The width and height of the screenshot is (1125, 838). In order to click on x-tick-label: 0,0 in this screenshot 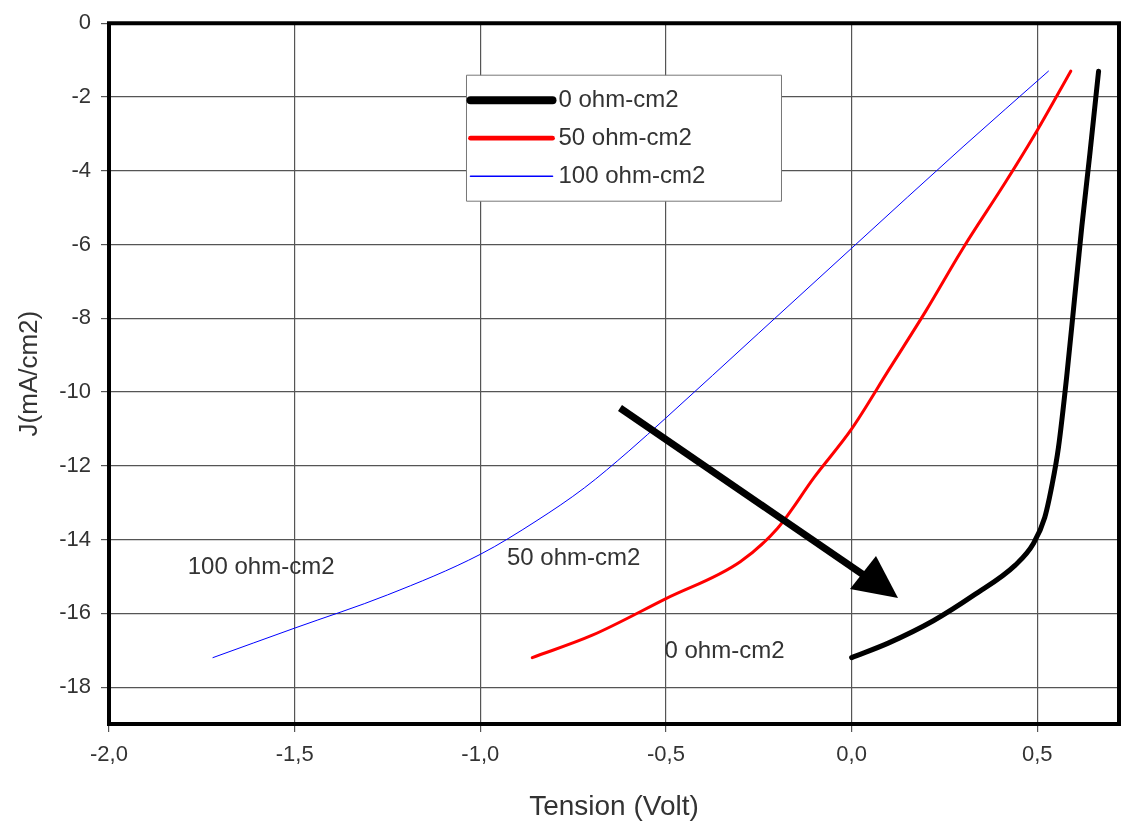, I will do `click(851, 754)`.